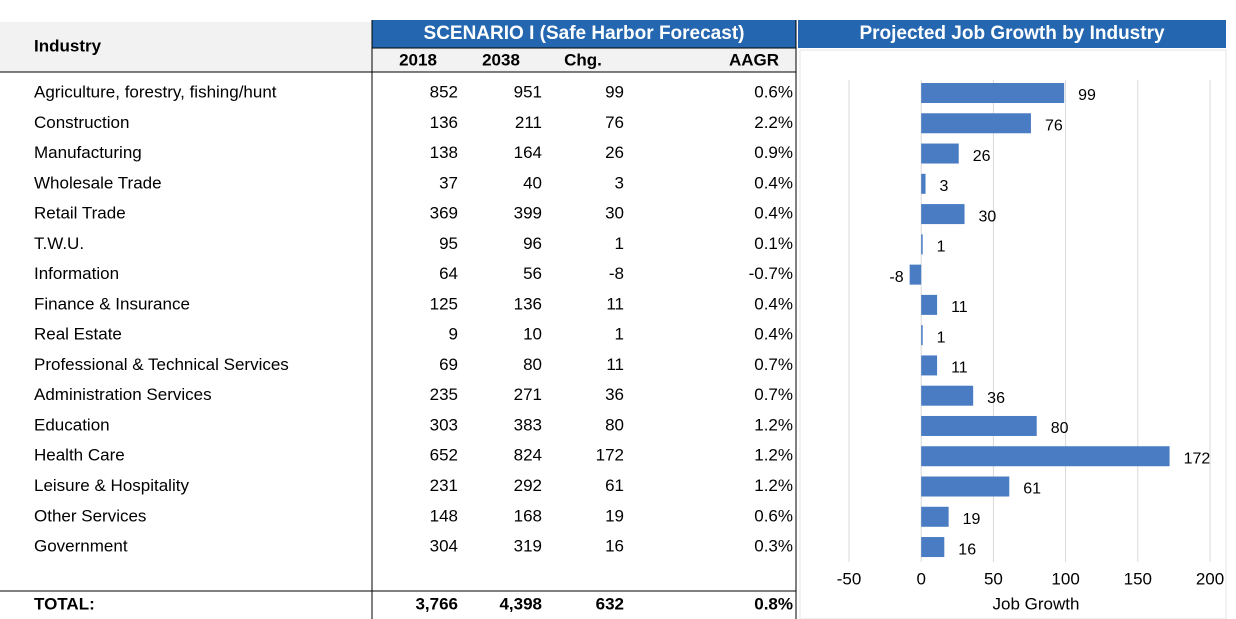  Describe the element at coordinates (988, 216) in the screenshot. I see `data-label: 30` at that location.